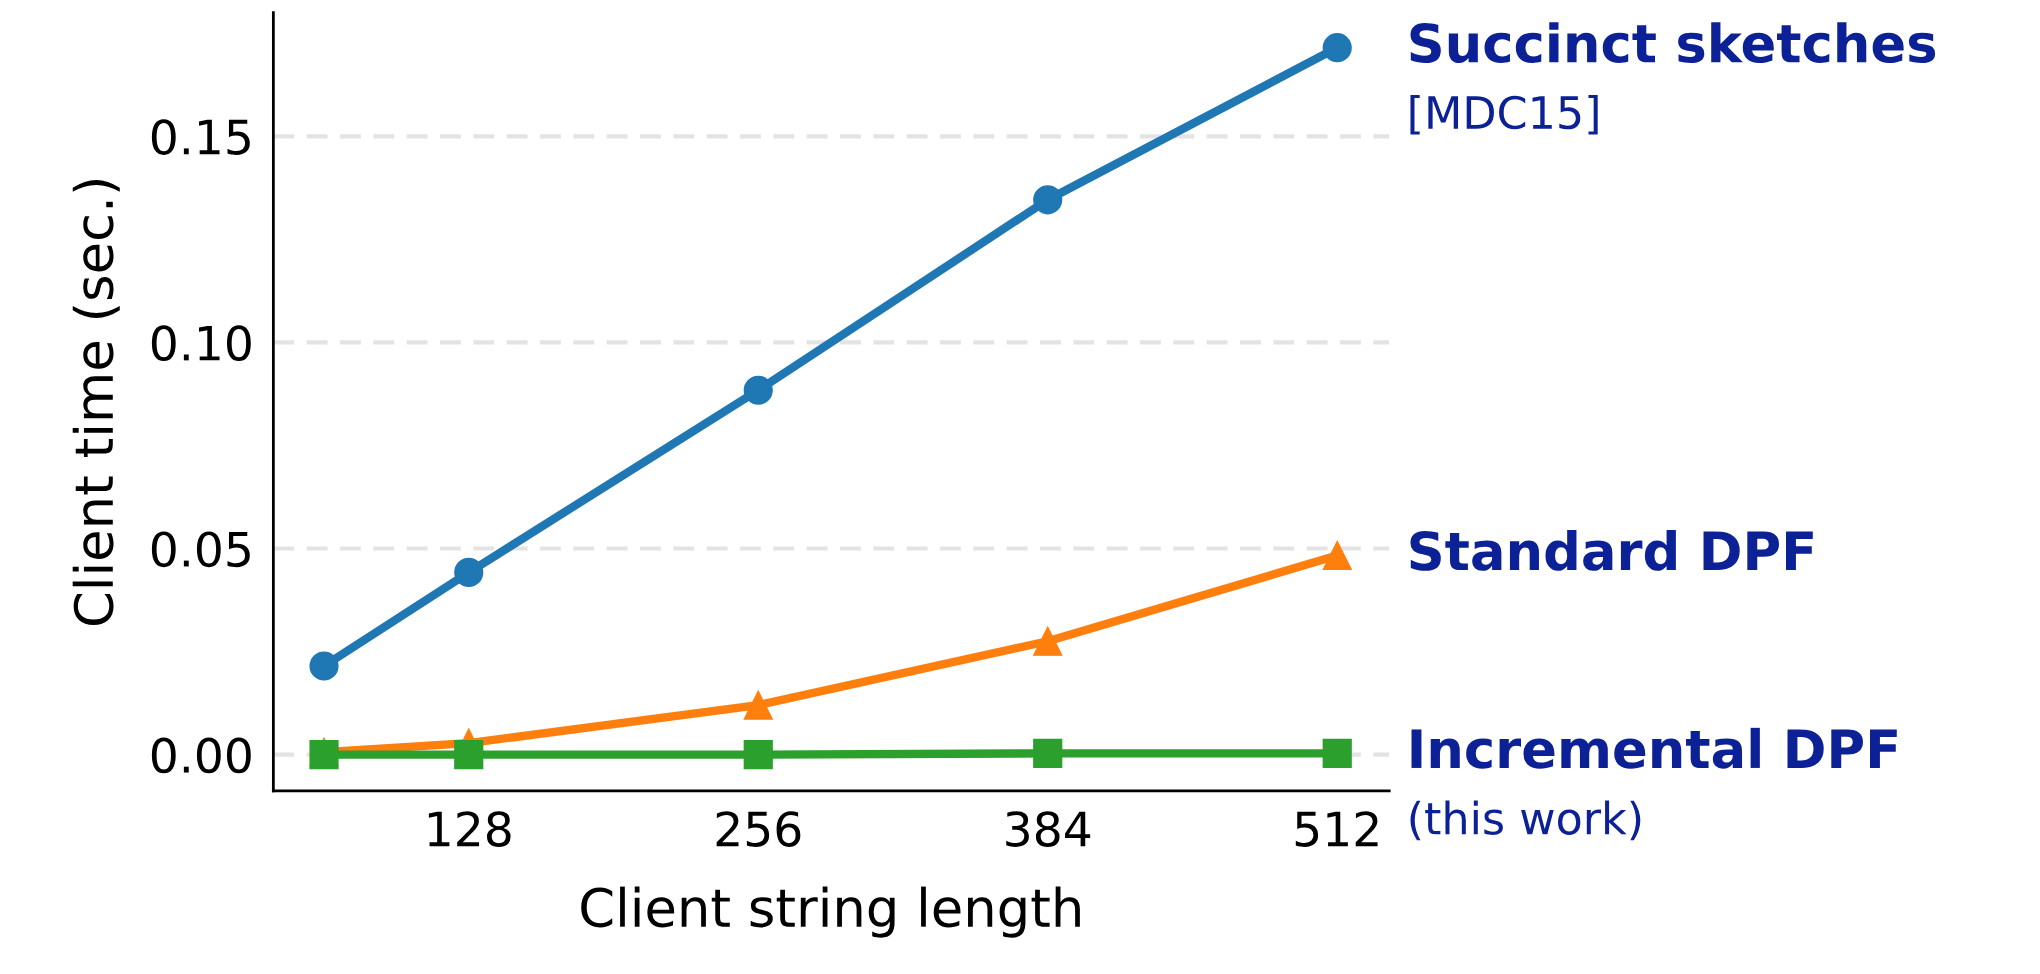 The width and height of the screenshot is (2040, 974). What do you see at coordinates (96, 403) in the screenshot?
I see `y-axis-title: Client time (sec.)` at bounding box center [96, 403].